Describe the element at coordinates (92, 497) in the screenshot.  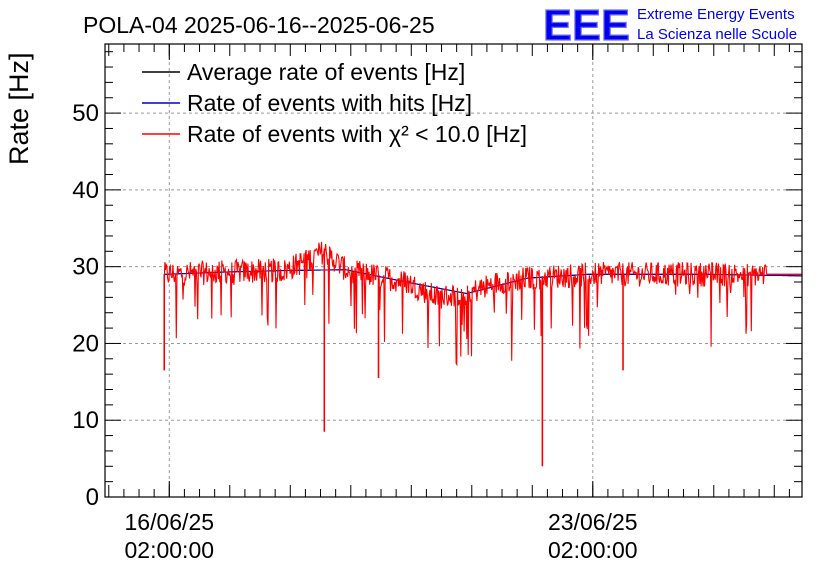
I see `y-tick-label: 0` at that location.